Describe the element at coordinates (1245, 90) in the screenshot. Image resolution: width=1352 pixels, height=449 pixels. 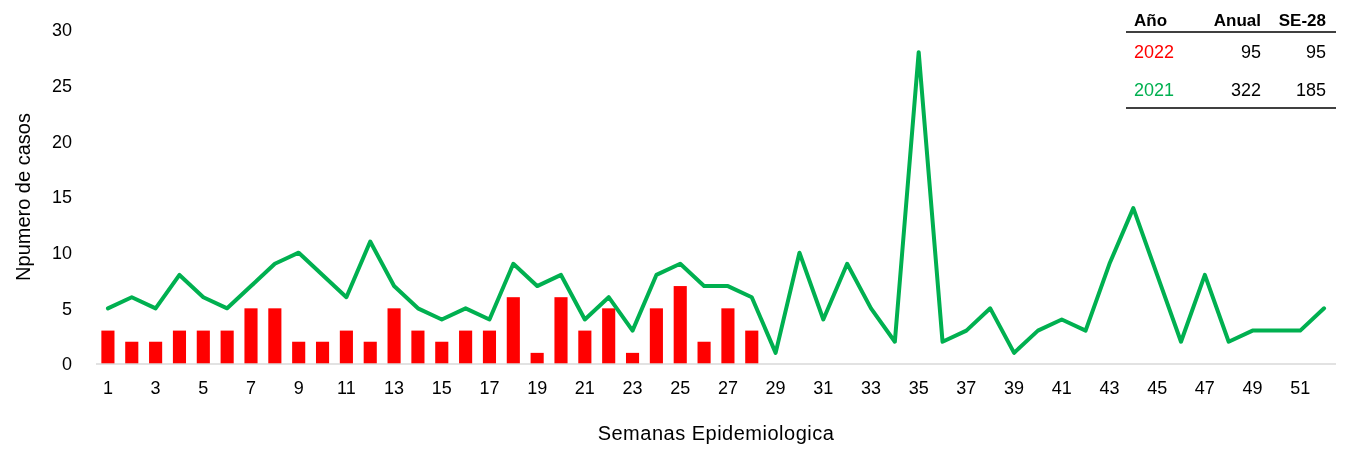
I see `annotation: 322` at that location.